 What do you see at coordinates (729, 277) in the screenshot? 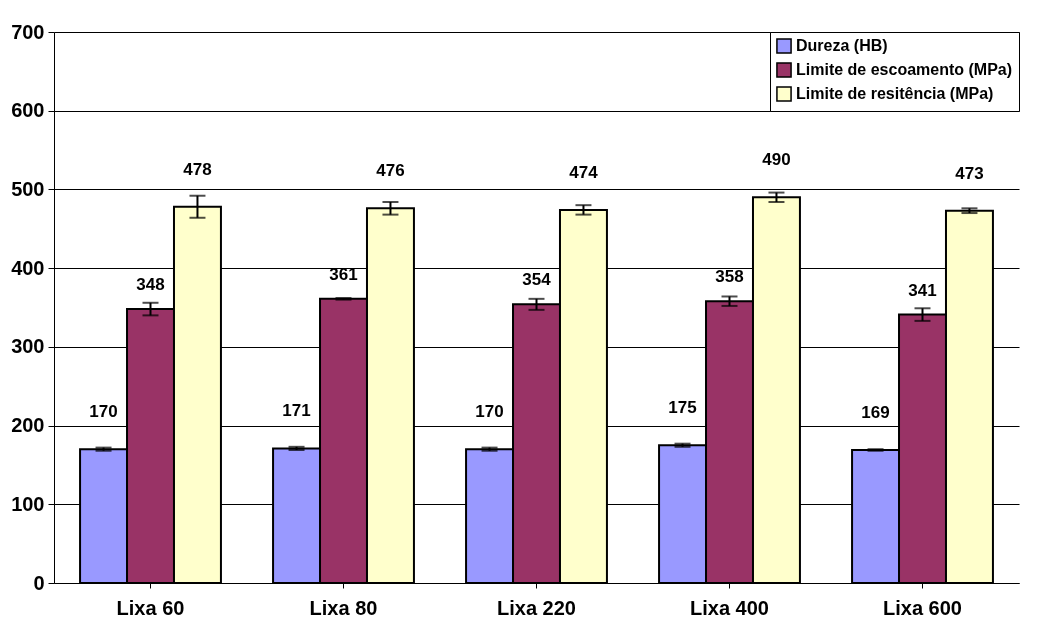
I see `data-label: 358` at bounding box center [729, 277].